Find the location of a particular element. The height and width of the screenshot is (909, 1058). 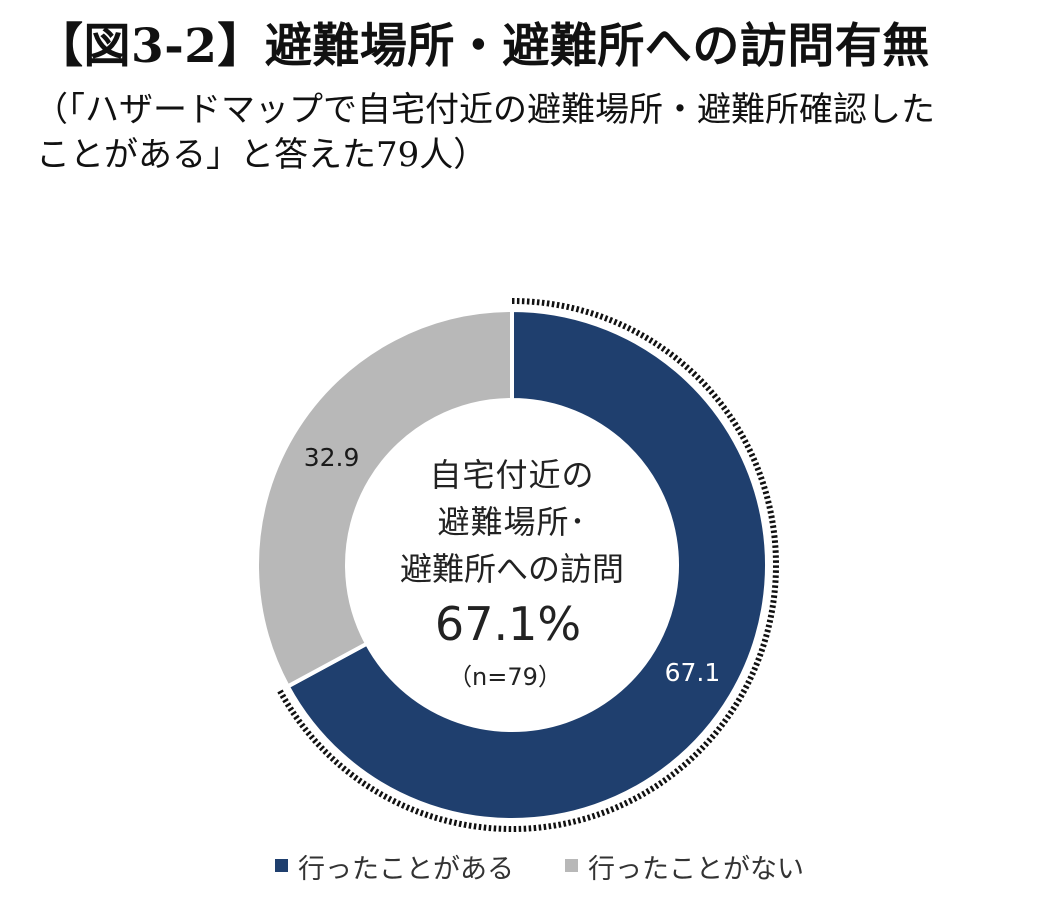

center-label-line-2: 避難場所･ is located at coordinates (511, 522).